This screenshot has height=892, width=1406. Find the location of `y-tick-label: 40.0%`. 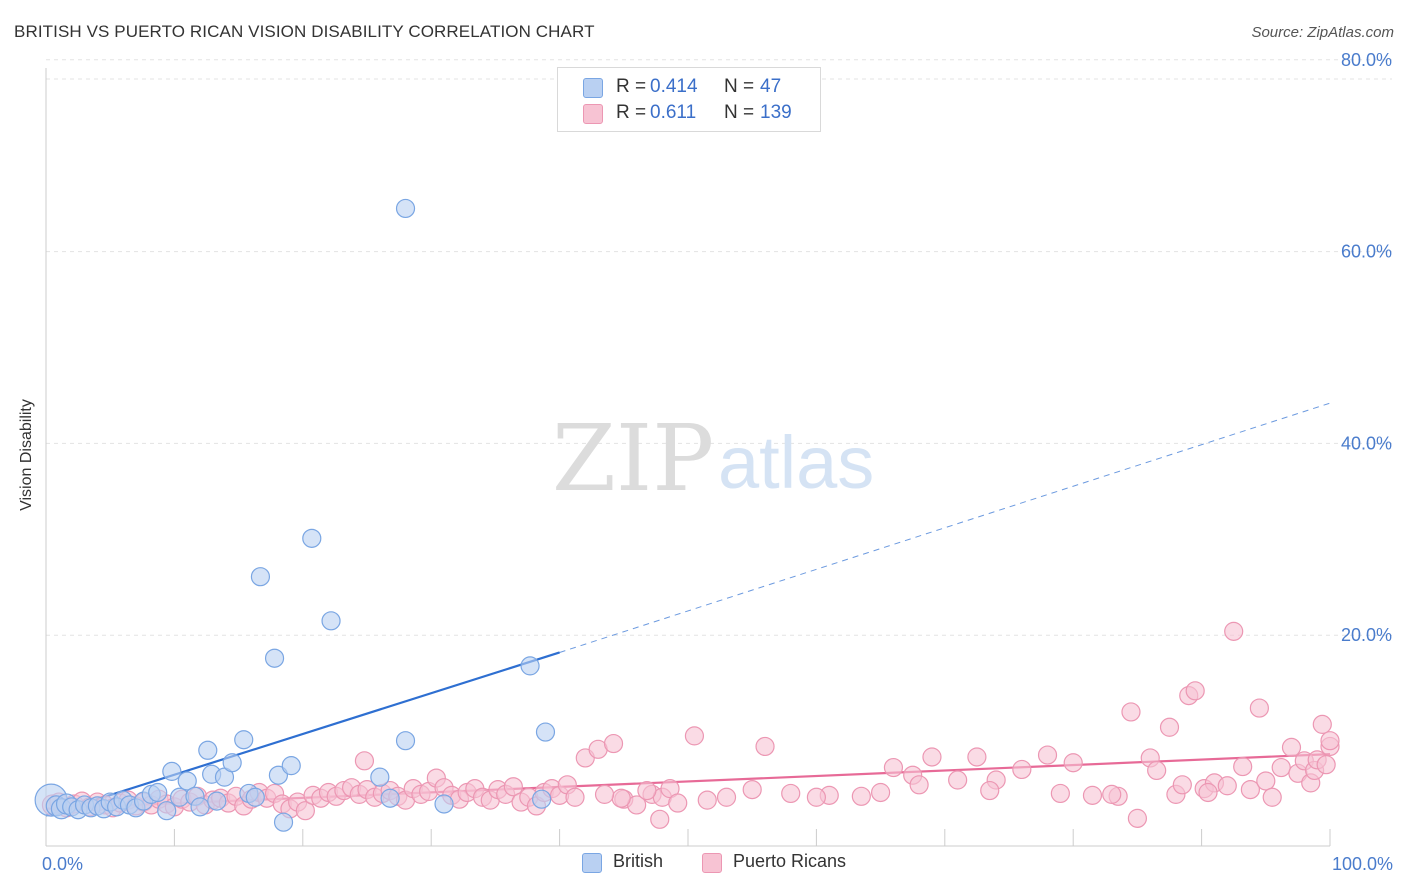

y-tick-label: 40.0% is located at coordinates (1366, 443).